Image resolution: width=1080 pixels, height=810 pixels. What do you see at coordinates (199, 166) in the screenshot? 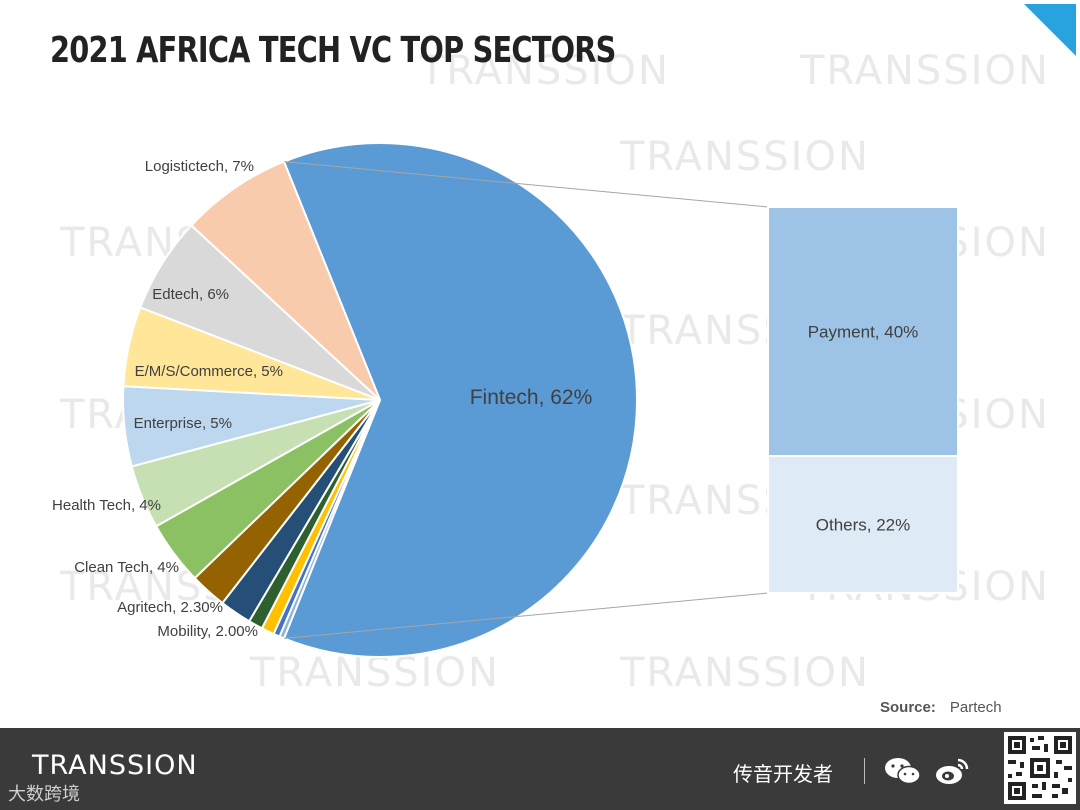
I see `slice-label: Logistictech, 7%` at bounding box center [199, 166].